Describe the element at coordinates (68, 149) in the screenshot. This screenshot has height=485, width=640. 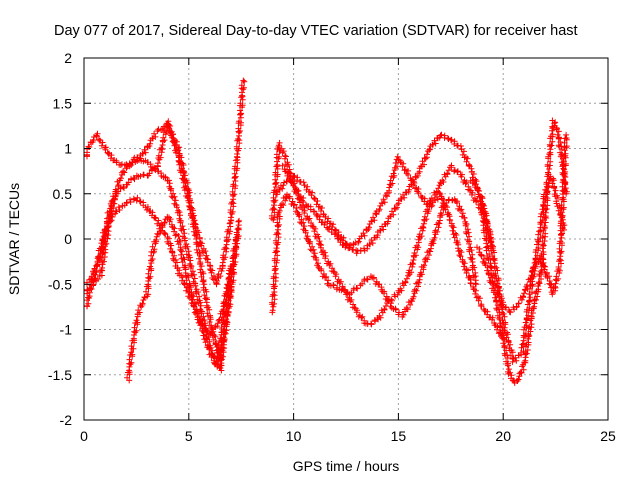
I see `y-tick-label: 1` at that location.